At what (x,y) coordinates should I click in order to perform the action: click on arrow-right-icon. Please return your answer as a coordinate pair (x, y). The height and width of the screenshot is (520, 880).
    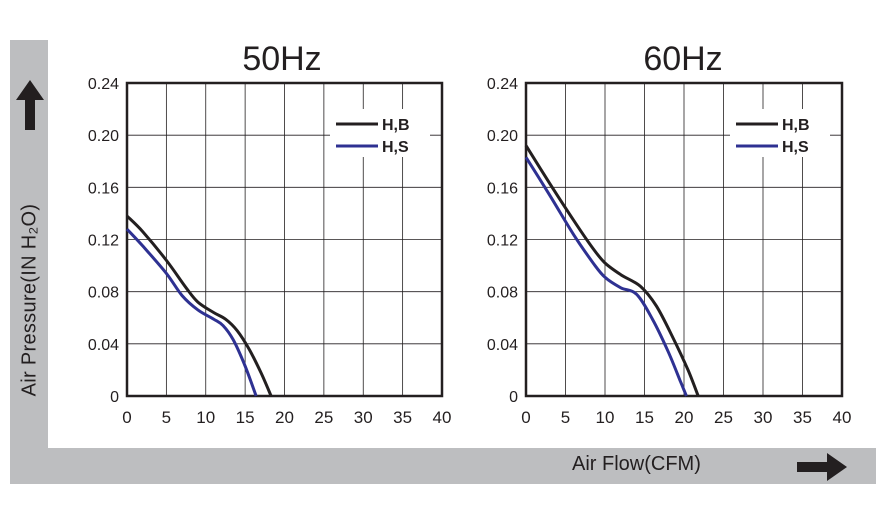
    Looking at the image, I should click on (822, 467).